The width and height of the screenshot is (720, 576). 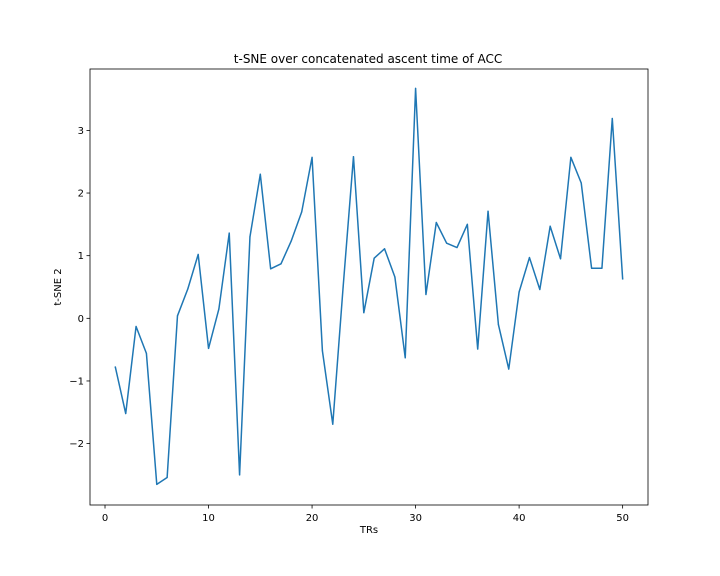 What do you see at coordinates (81, 256) in the screenshot?
I see `y-tick-label: 1` at bounding box center [81, 256].